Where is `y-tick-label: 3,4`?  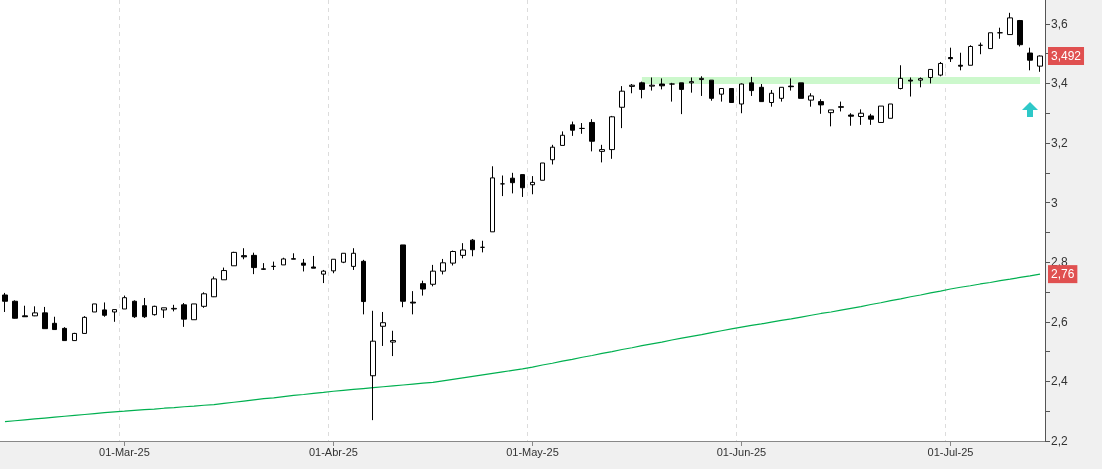 y-tick-label: 3,4 is located at coordinates (1060, 83).